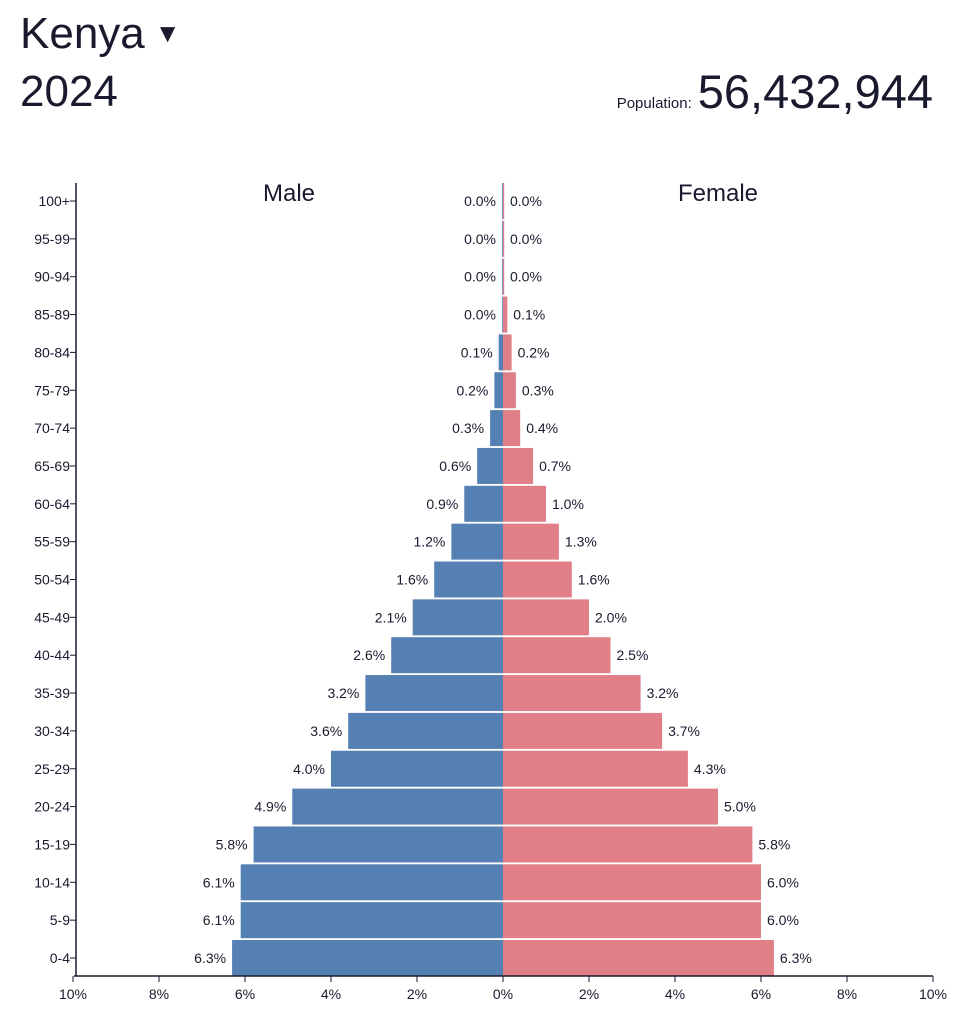 The height and width of the screenshot is (1024, 955). Describe the element at coordinates (289, 193) in the screenshot. I see `series-label-male: Male` at that location.